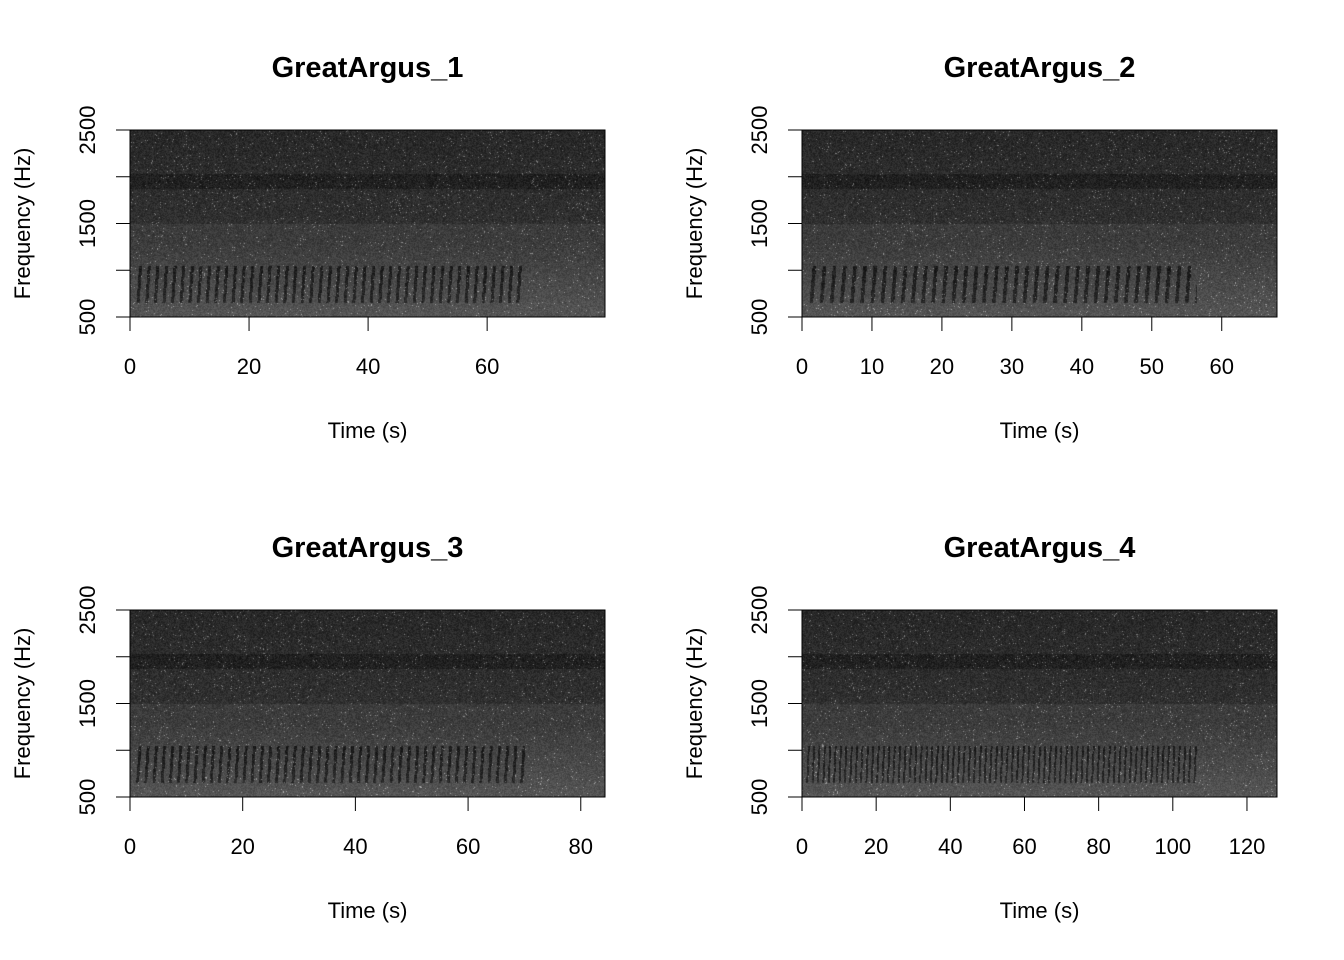  What do you see at coordinates (1040, 68) in the screenshot?
I see `chart-title: GreatArgus_2` at bounding box center [1040, 68].